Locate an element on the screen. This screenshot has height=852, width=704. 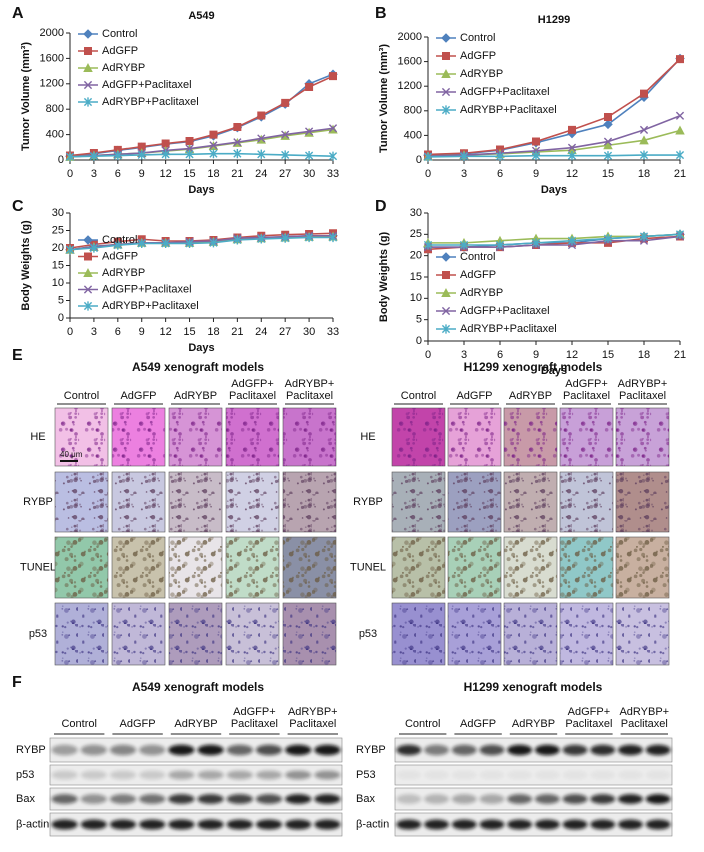
scale-bar-label: 40 μm is located at coordinates (71, 454).